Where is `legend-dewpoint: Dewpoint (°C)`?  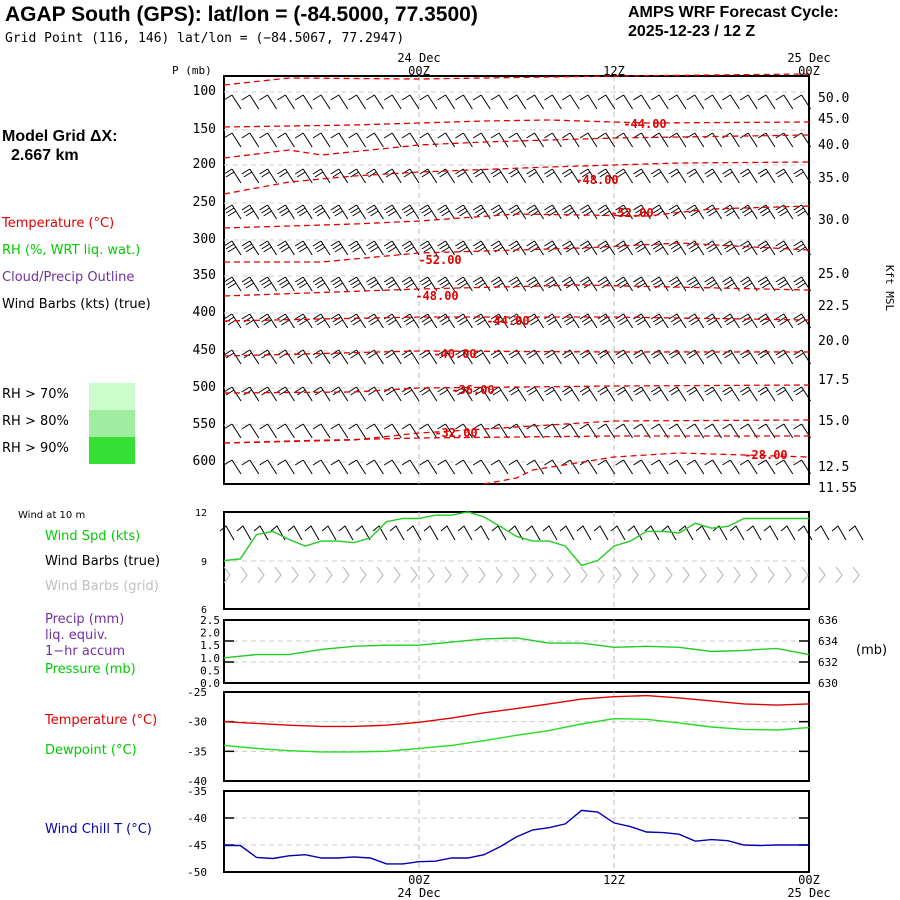 legend-dewpoint: Dewpoint (°C) is located at coordinates (91, 750).